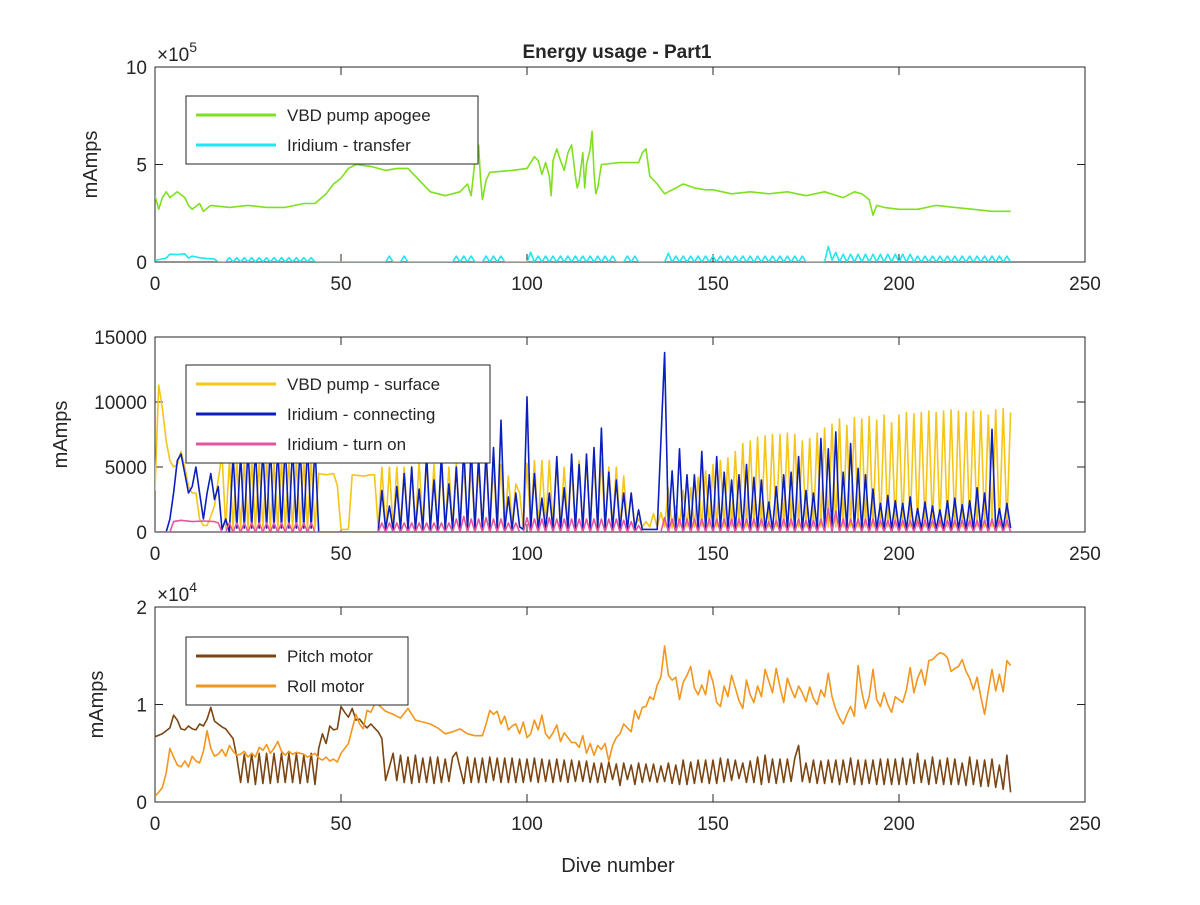  What do you see at coordinates (616, 52) in the screenshot?
I see `chart-title: Energy usage - Part1` at bounding box center [616, 52].